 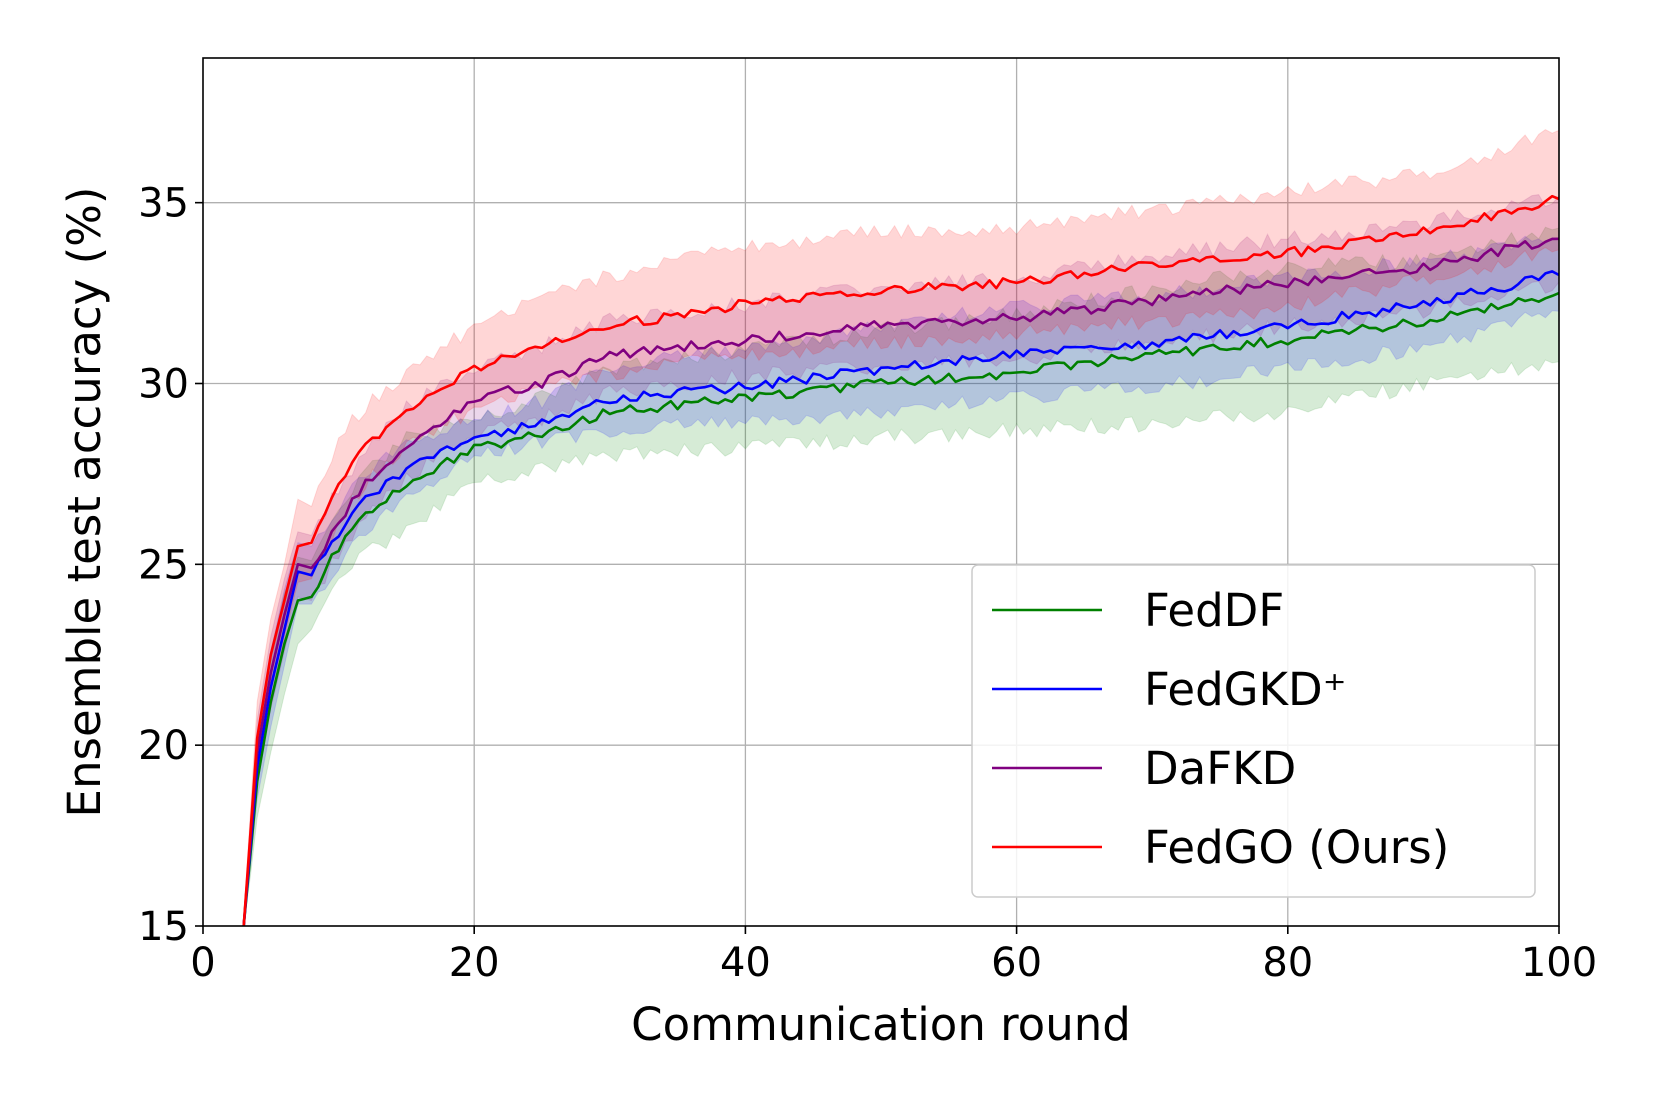 What do you see at coordinates (1245, 689) in the screenshot?
I see `legend-label: FedGKD⁺` at bounding box center [1245, 689].